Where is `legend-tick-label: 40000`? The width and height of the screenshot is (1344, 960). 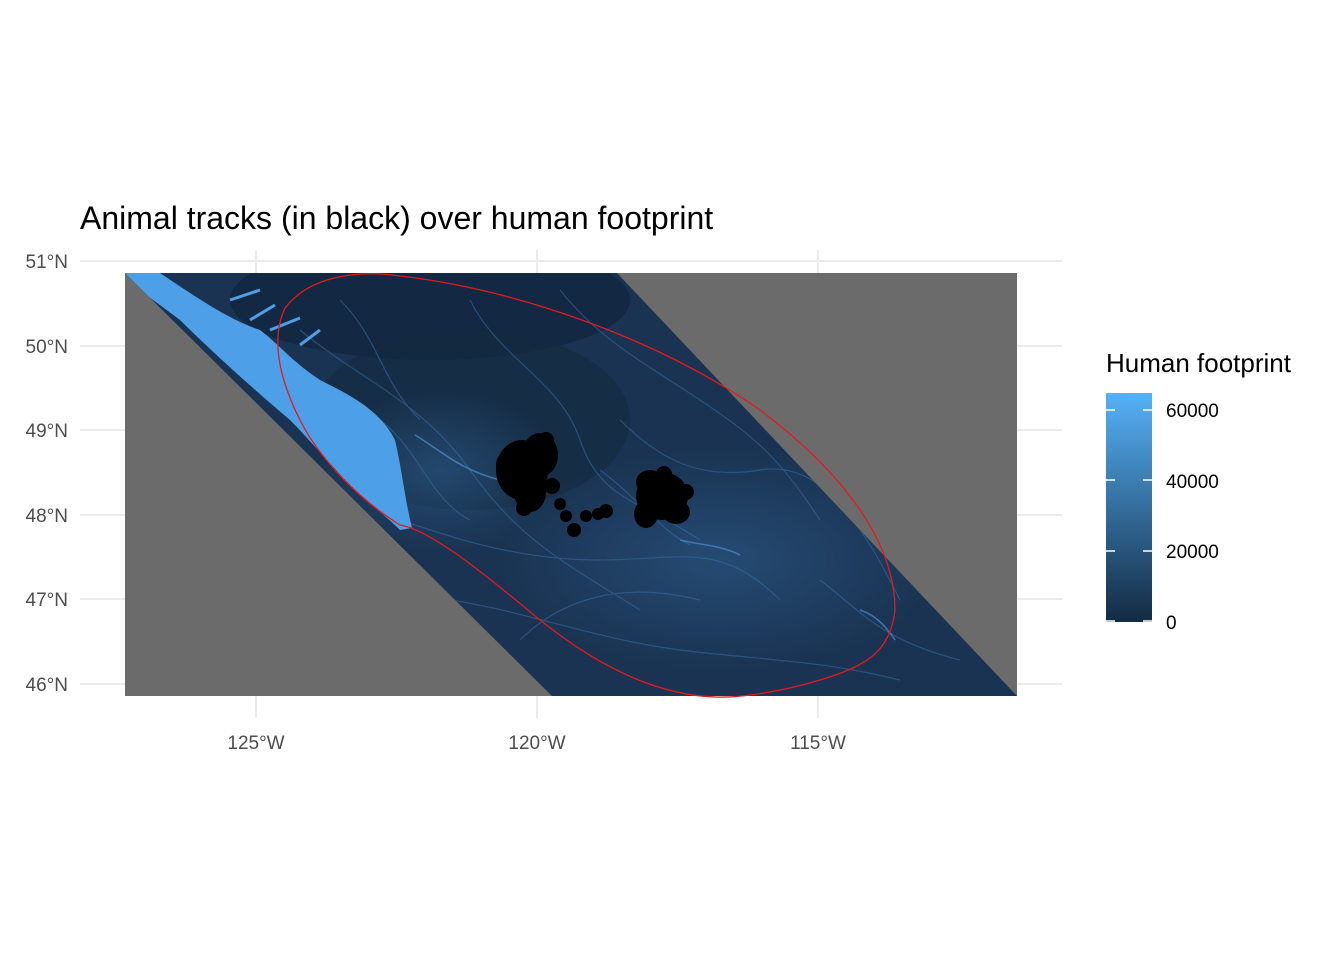 legend-tick-label: 40000 is located at coordinates (1192, 482).